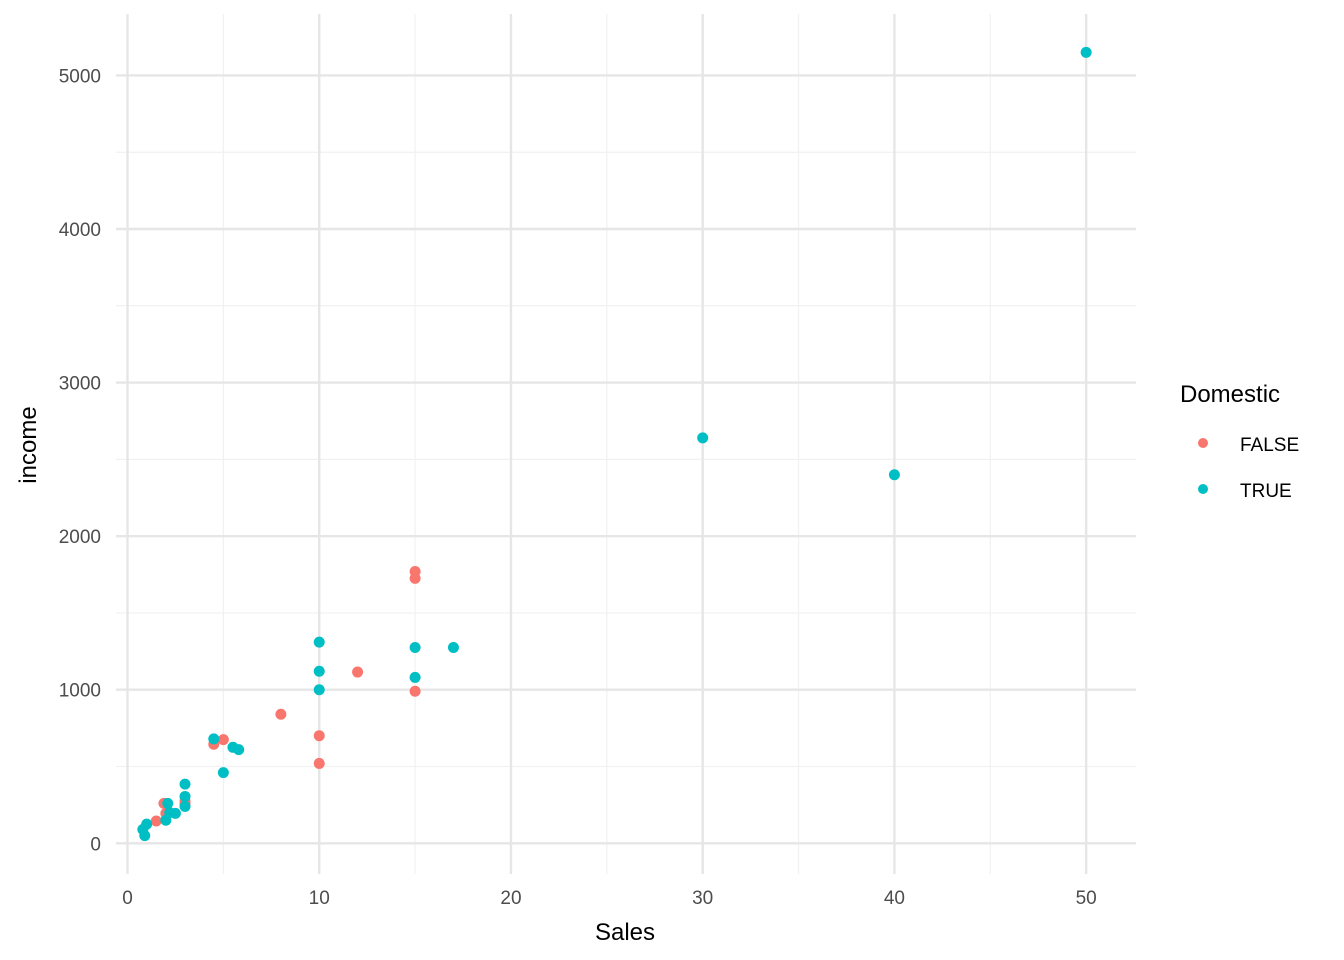 This screenshot has width=1344, height=960. I want to click on y-axis-title: income, so click(28, 444).